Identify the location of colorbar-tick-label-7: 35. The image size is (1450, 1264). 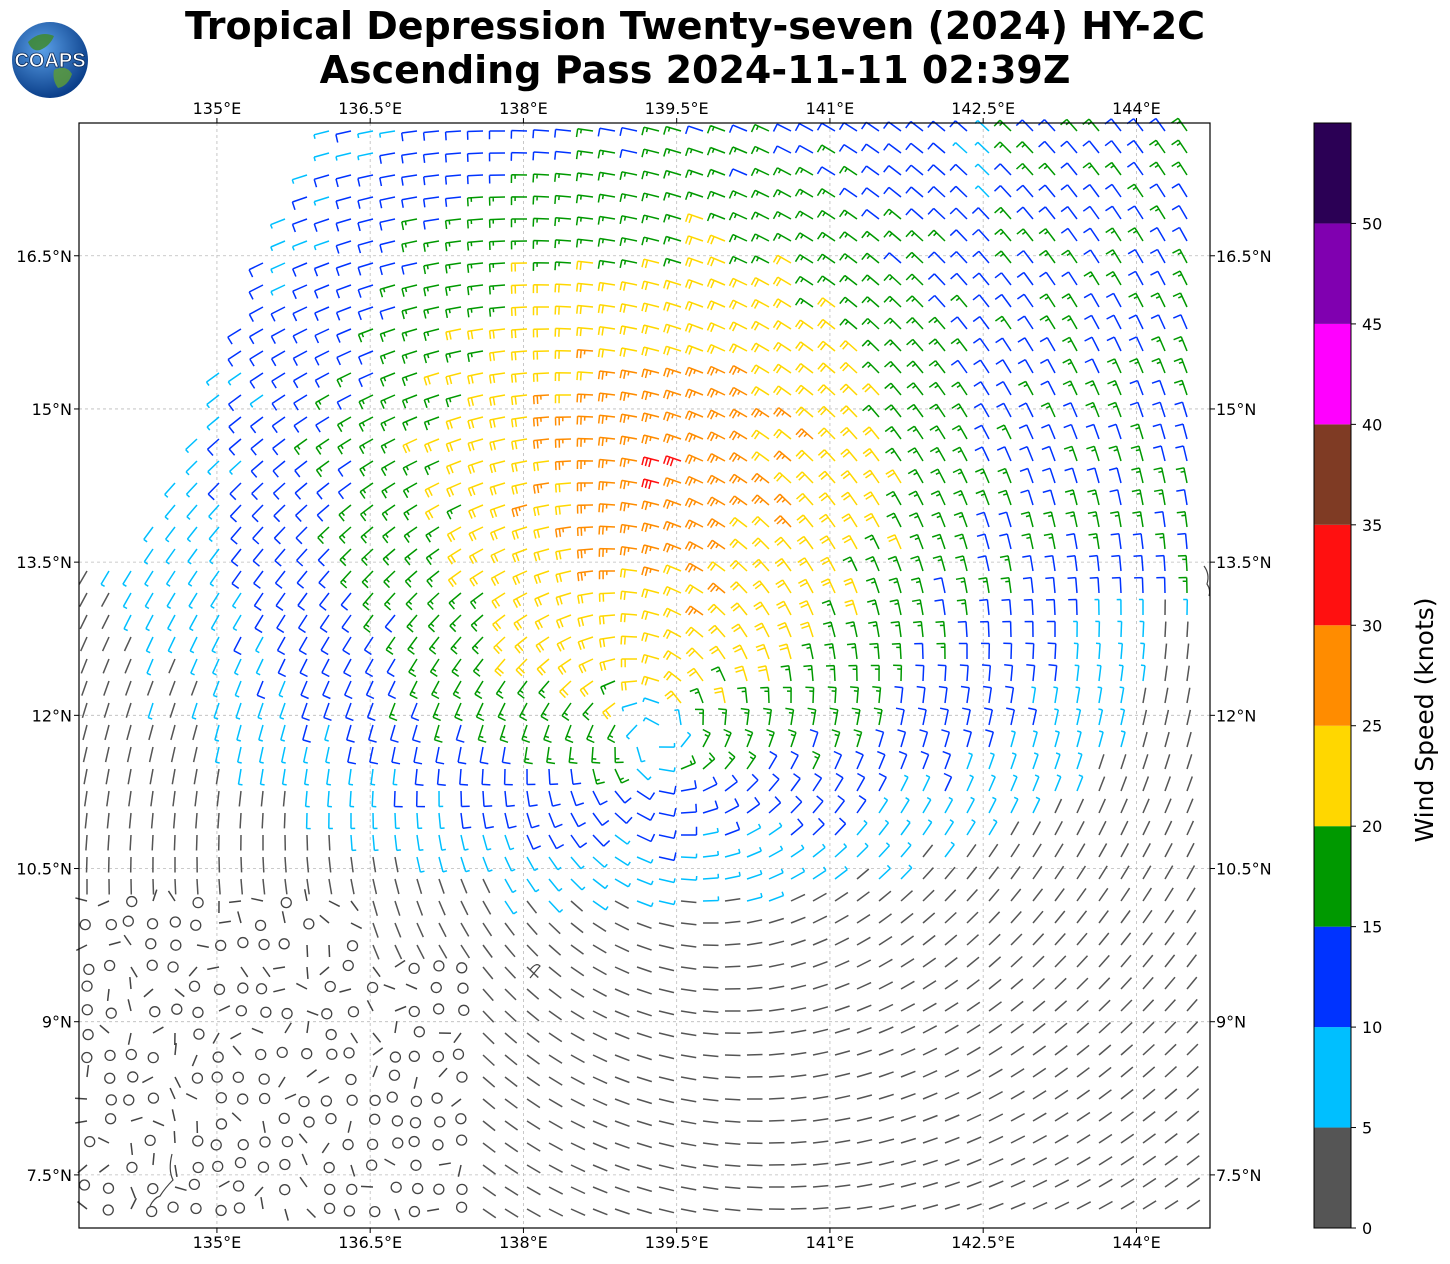
(1372, 525).